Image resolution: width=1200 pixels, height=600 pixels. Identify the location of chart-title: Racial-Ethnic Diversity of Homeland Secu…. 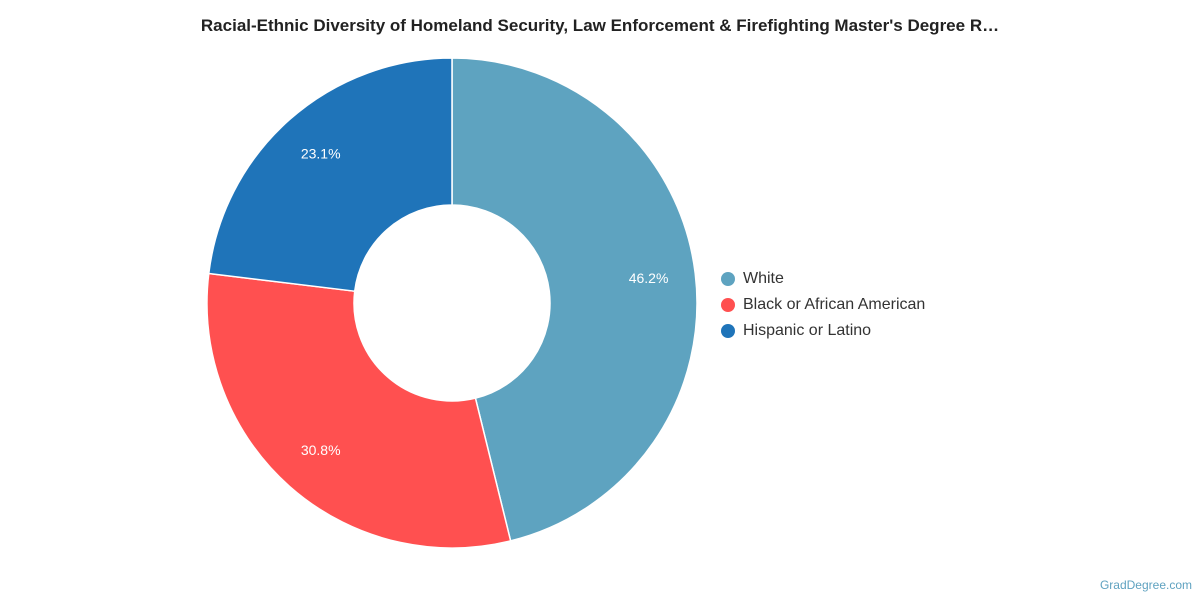
(600, 25).